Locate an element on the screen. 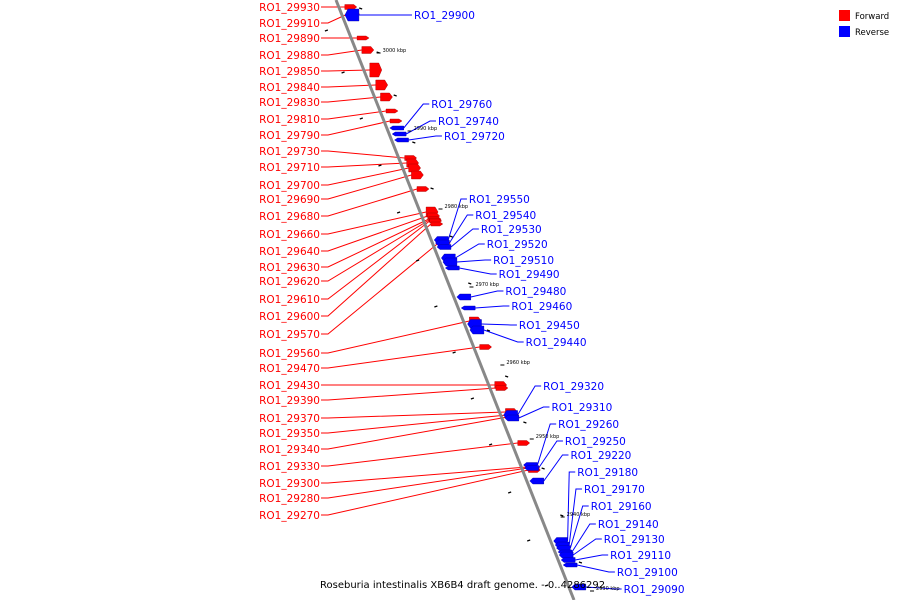 This screenshot has width=900, height=600. forward-gene-label: RO1_29710 is located at coordinates (289, 168).